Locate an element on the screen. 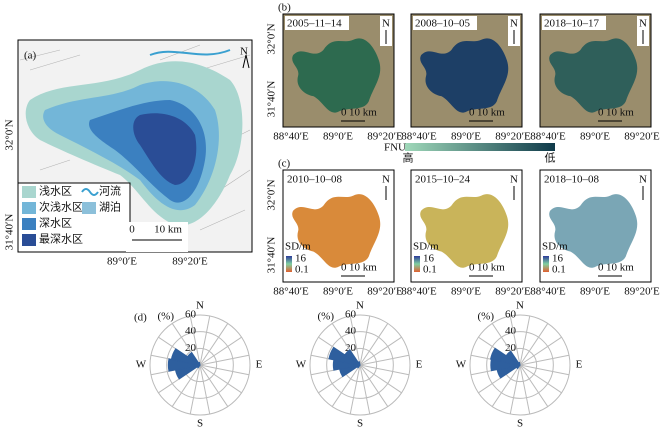  colorbar-label: 高 is located at coordinates (408, 158).